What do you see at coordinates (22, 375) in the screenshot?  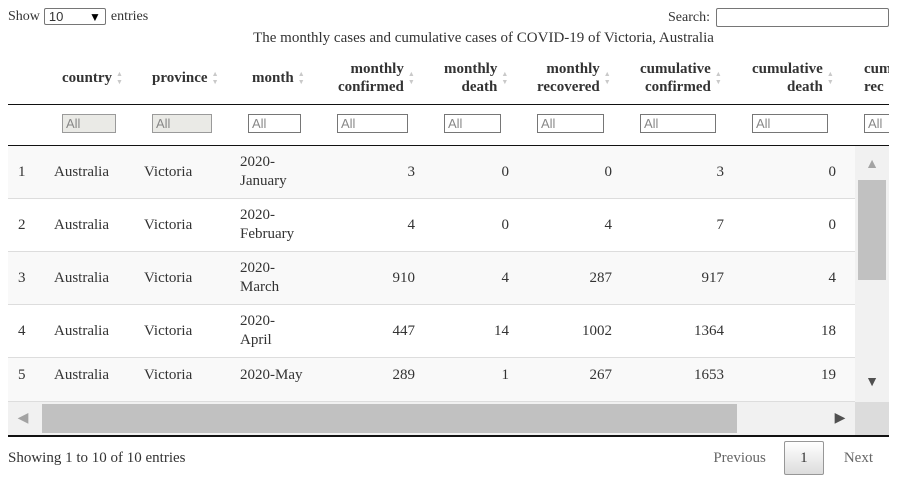 I see `cell-index: 5` at bounding box center [22, 375].